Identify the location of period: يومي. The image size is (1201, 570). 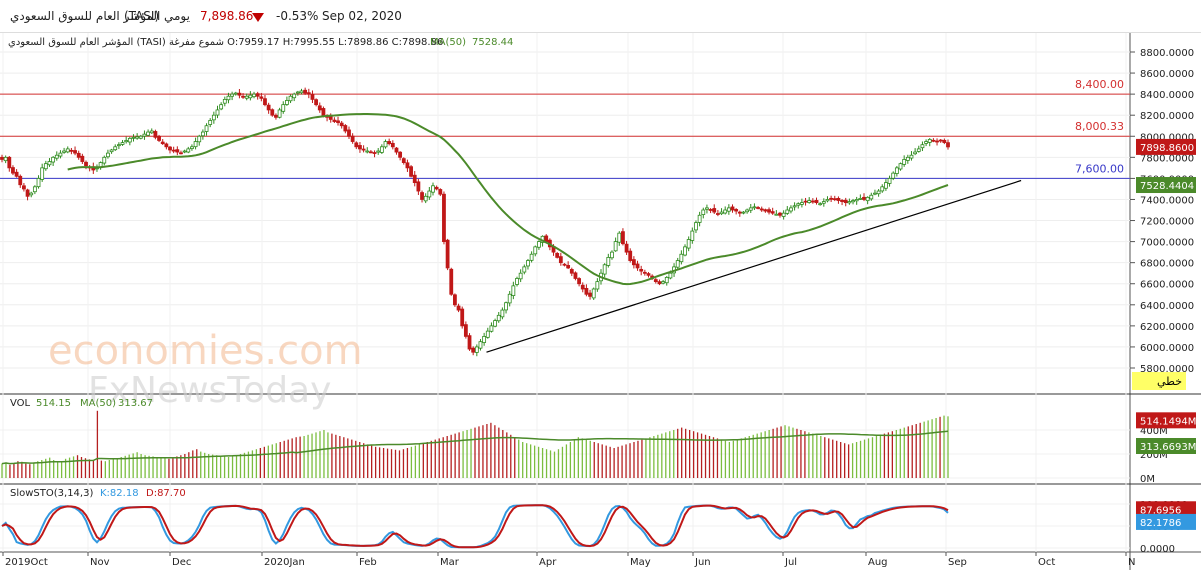
(177, 16).